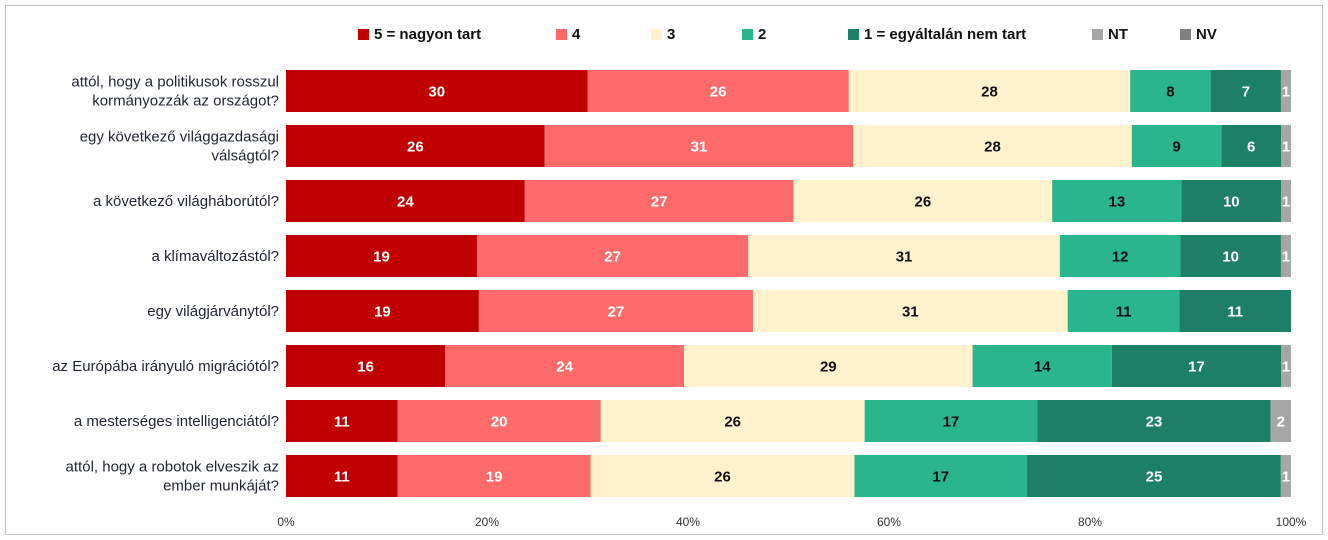 This screenshot has height=540, width=1328. Describe the element at coordinates (1090, 522) in the screenshot. I see `x-tick-label-80: 80%` at that location.